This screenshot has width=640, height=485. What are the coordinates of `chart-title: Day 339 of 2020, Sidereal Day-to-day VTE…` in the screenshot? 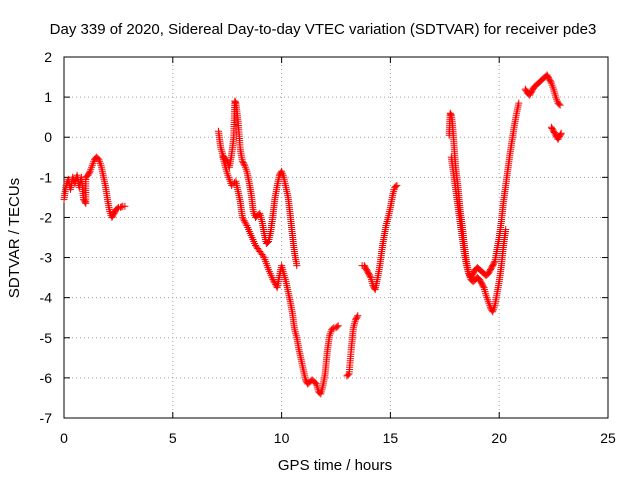 It's located at (323, 29).